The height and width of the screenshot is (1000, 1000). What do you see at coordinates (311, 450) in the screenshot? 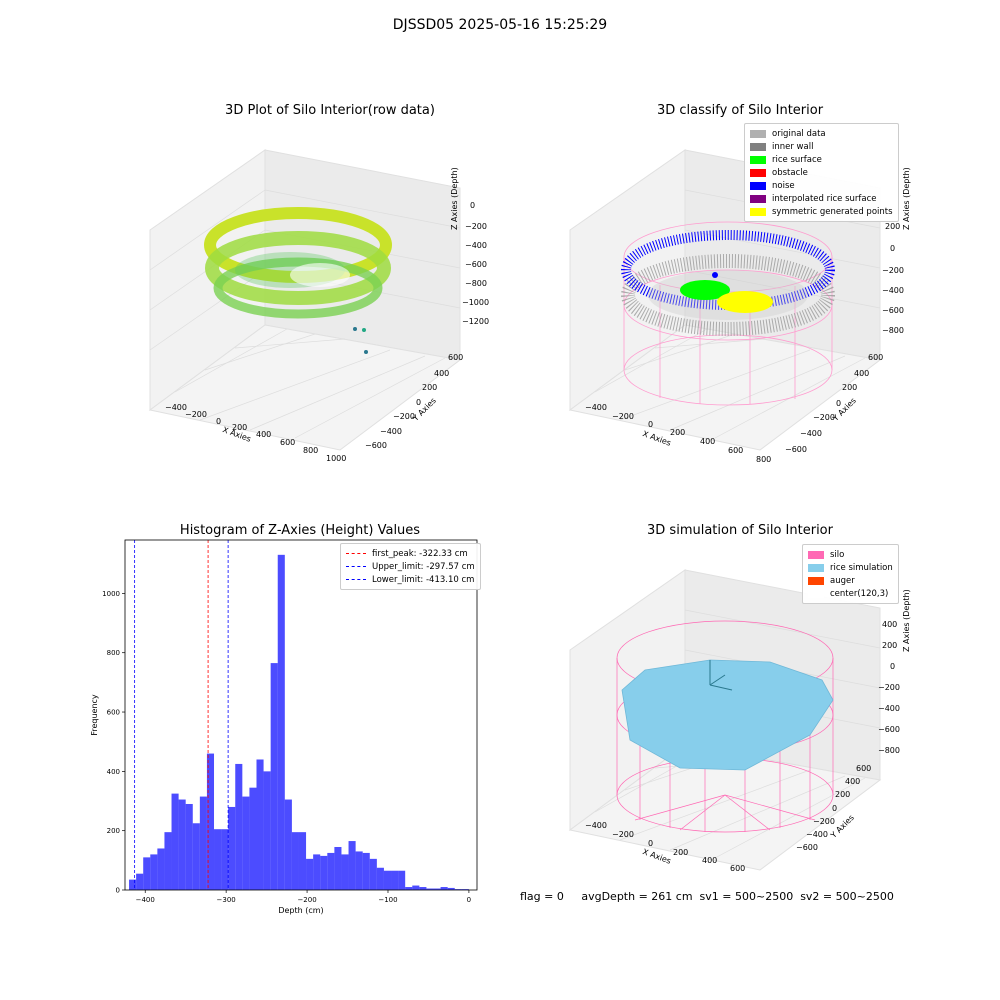
I see `raw-xtick: 800` at bounding box center [311, 450].